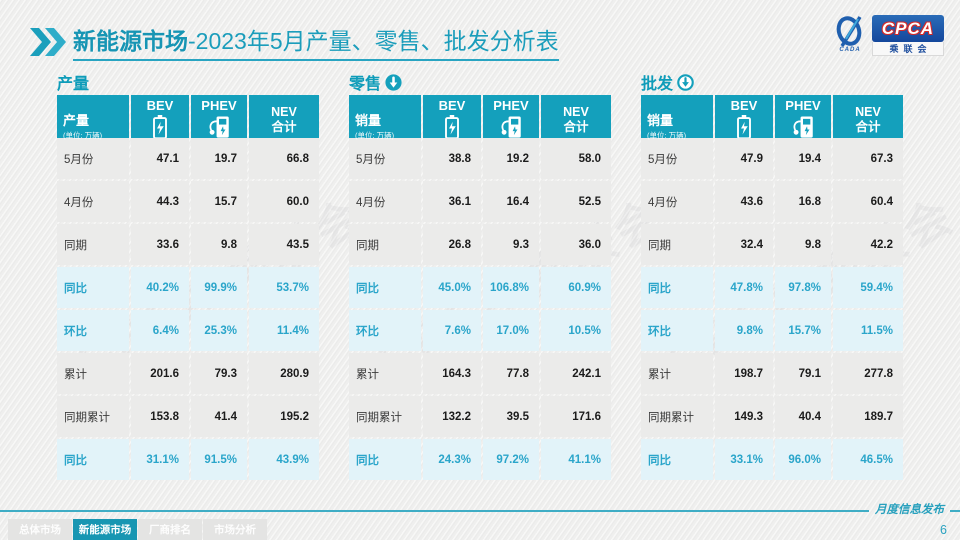 This screenshot has height=540, width=960. What do you see at coordinates (434, 511) in the screenshot?
I see `footer-rule-left` at bounding box center [434, 511].